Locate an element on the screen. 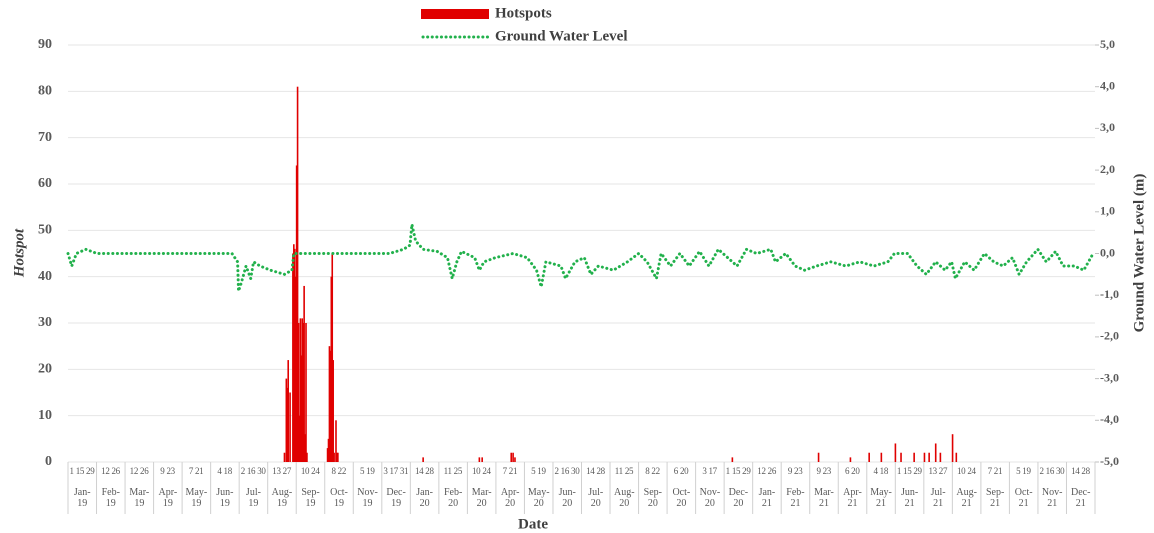  day-tick-label: 12 26 is located at coordinates (110, 471).